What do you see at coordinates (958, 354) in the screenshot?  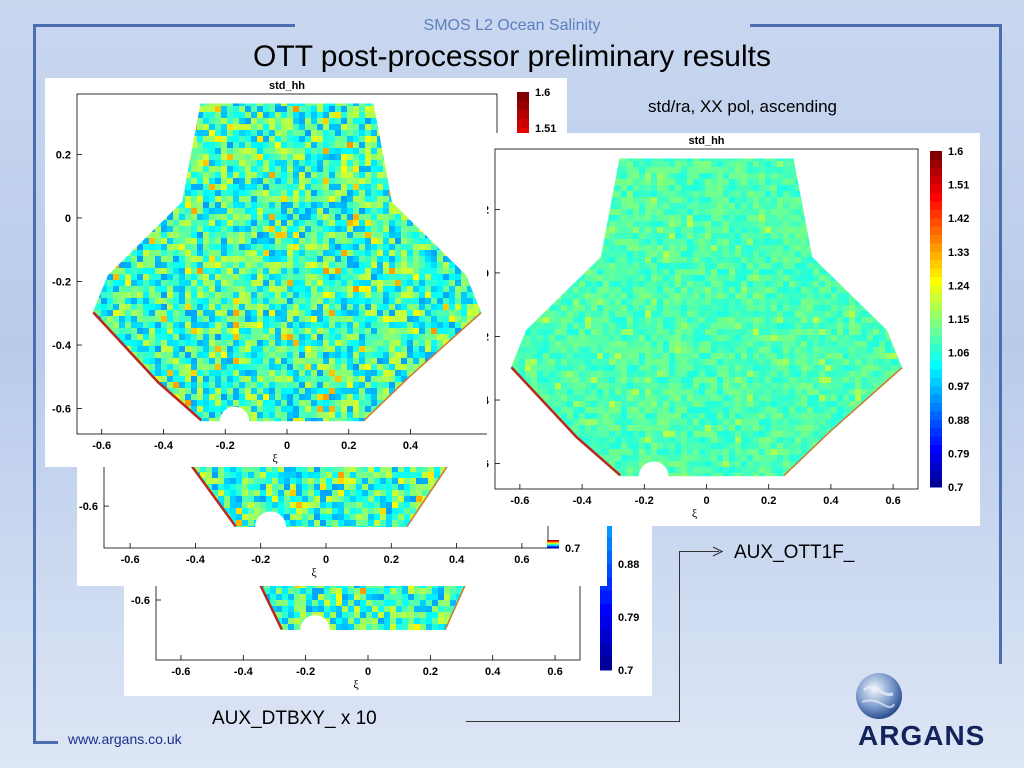 I see `colorbar-label: 1.06` at bounding box center [958, 354].